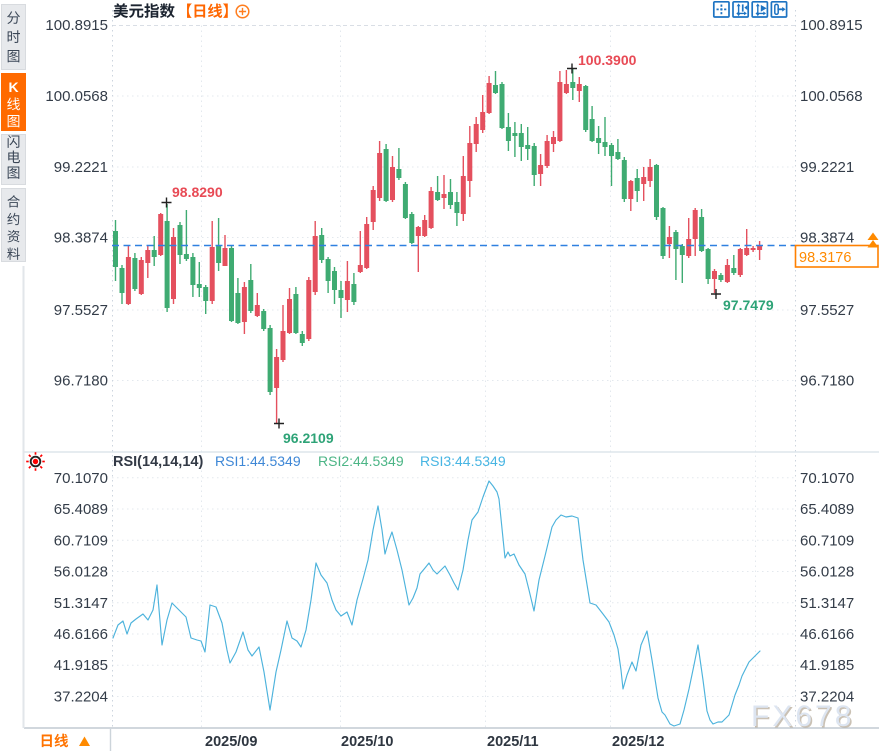 This screenshot has height=751, width=879. What do you see at coordinates (13, 87) in the screenshot?
I see `svg-text: K` at bounding box center [13, 87].